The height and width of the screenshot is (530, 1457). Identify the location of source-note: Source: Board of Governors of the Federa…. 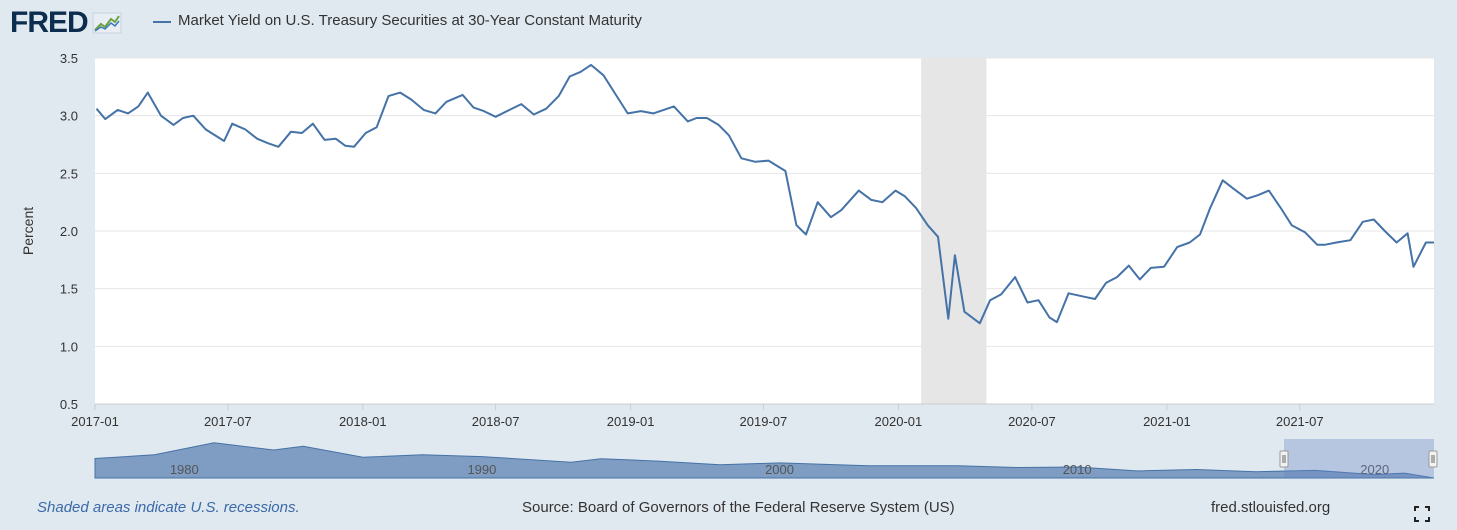
(738, 507).